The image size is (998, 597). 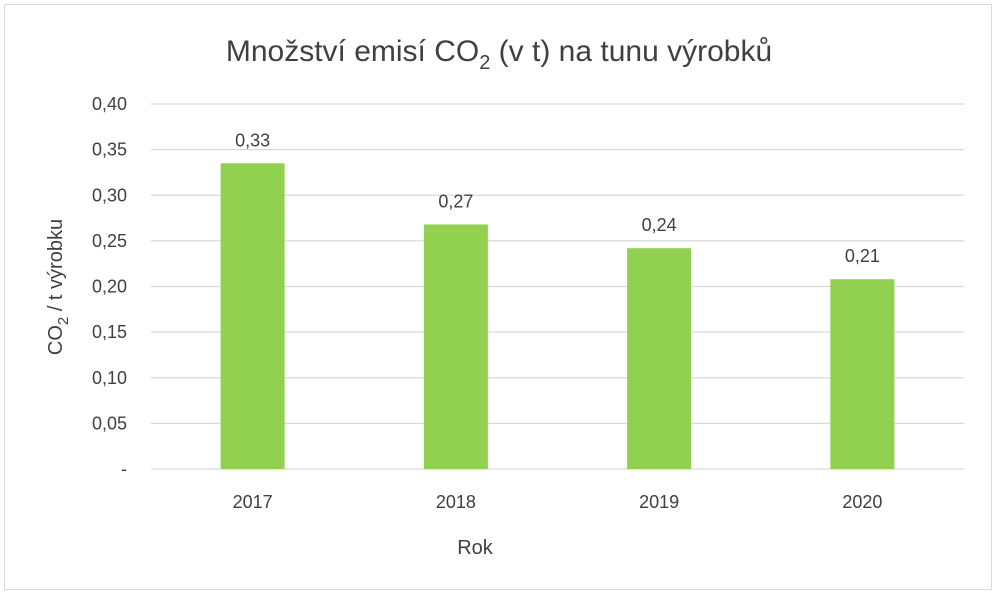 I want to click on y-axis-title-main: CO, so click(x=56, y=340).